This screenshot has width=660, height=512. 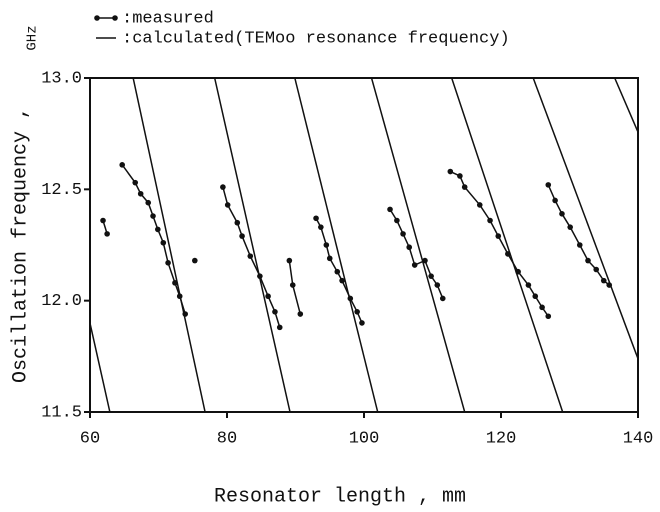 I want to click on x-tick-label: 100, so click(x=364, y=438).